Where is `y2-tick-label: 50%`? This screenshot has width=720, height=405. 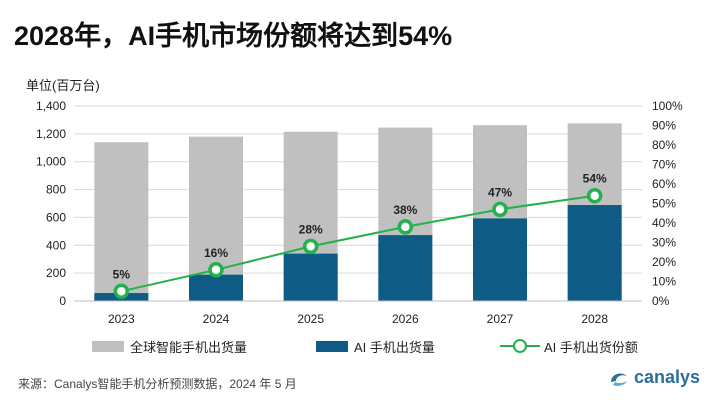
y2-tick-label: 50% is located at coordinates (664, 204).